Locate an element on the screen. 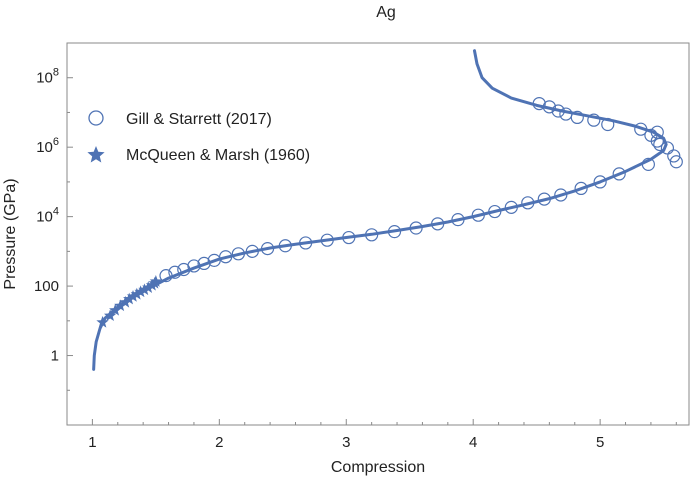  x-tick-label: 1 is located at coordinates (92, 442).